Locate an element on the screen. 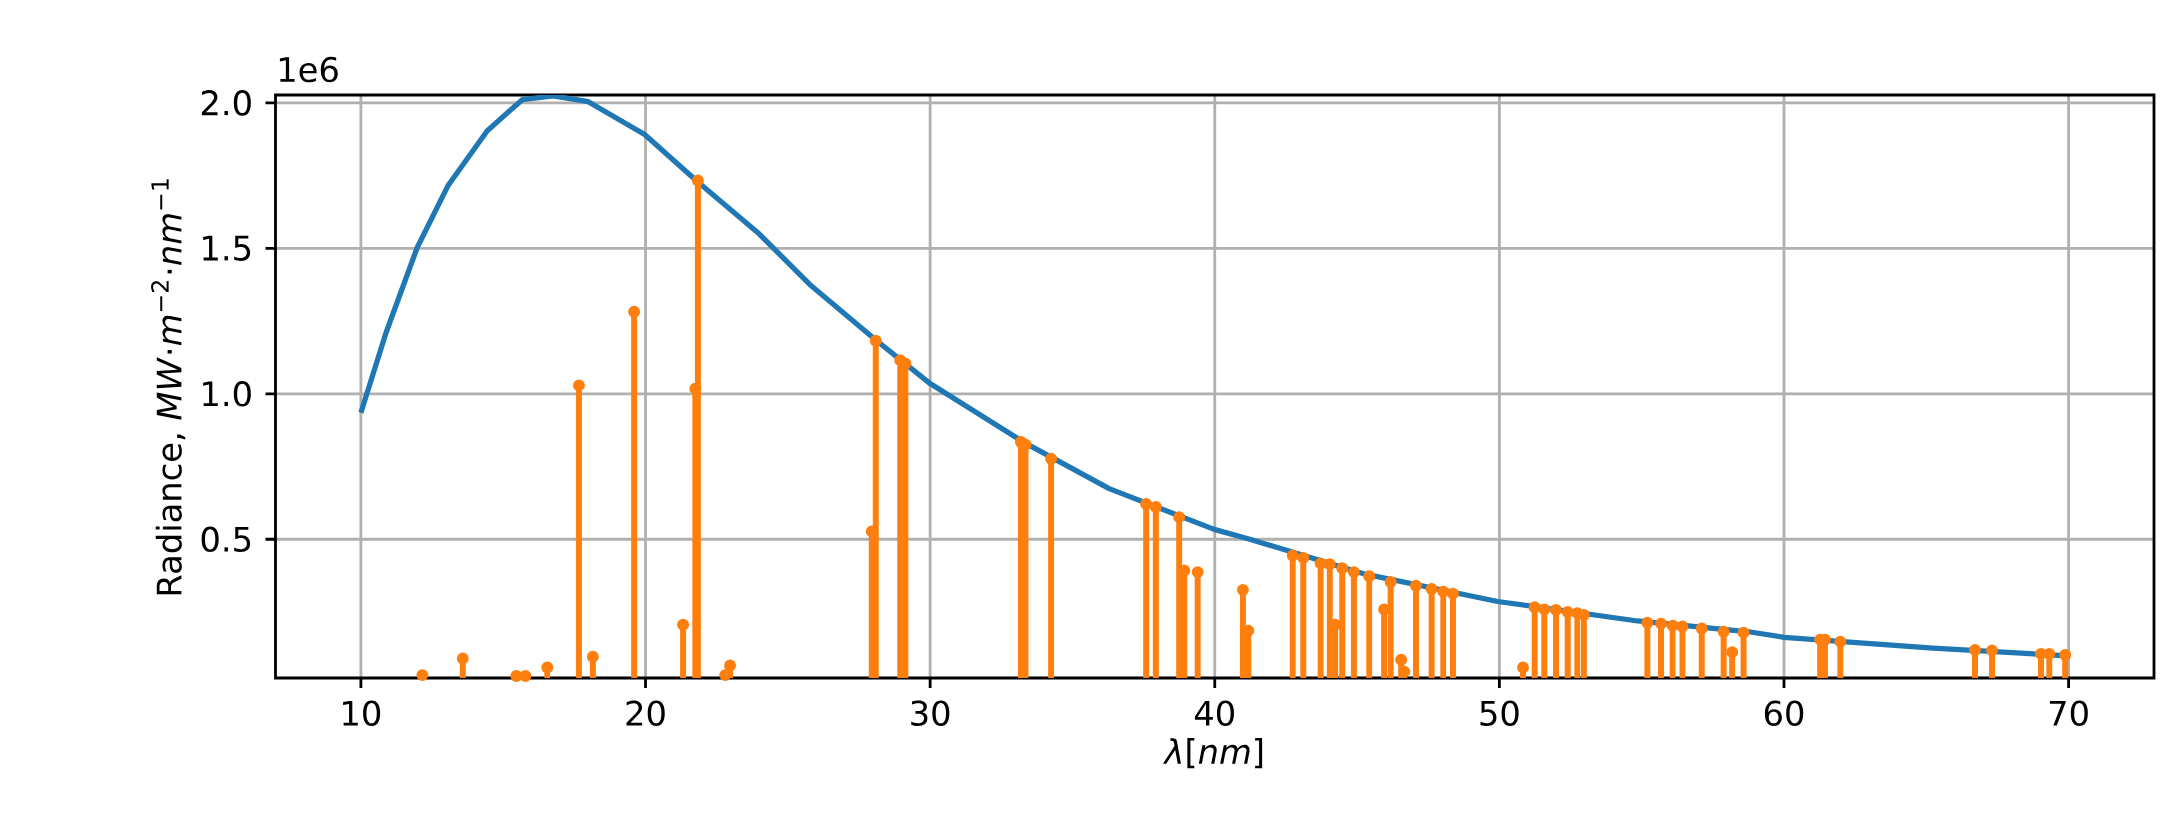 Image resolution: width=2162 pixels, height=827 pixels. y-tick-label: 1.5 is located at coordinates (227, 248).